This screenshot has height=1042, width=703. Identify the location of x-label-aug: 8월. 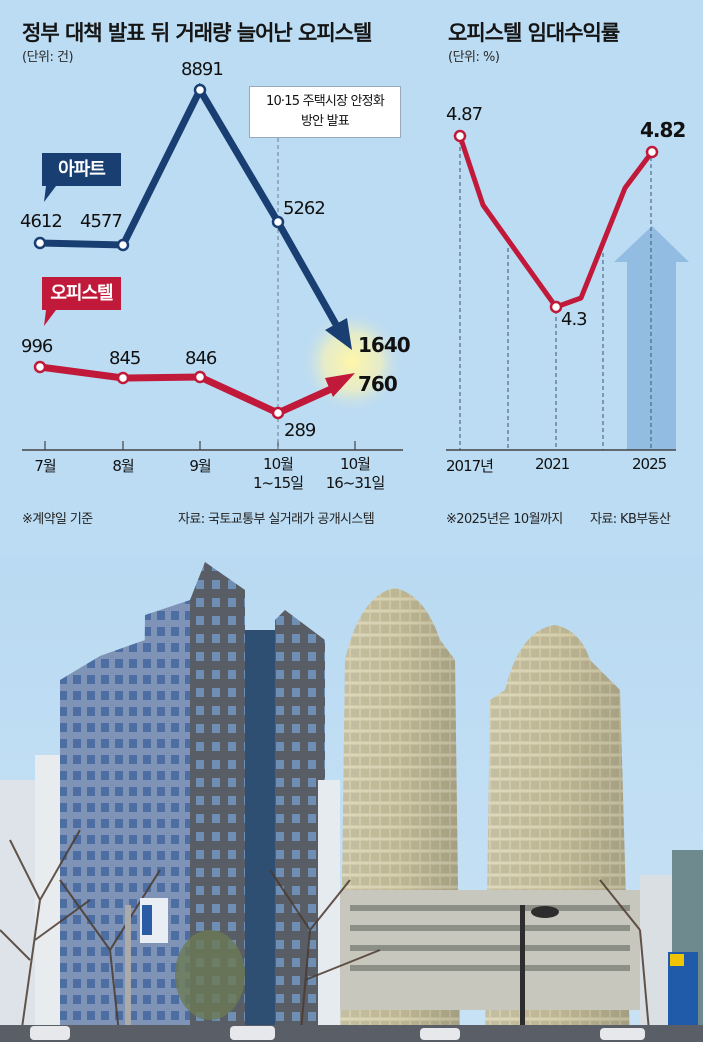
(123, 466).